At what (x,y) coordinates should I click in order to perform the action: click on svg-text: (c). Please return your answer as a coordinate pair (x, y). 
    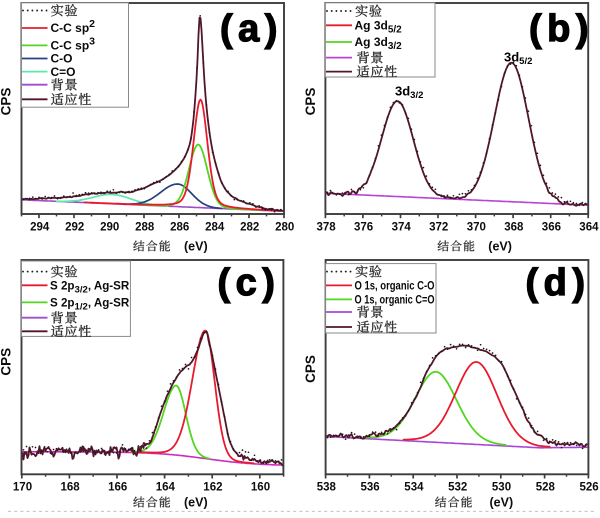
    Looking at the image, I should click on (249, 283).